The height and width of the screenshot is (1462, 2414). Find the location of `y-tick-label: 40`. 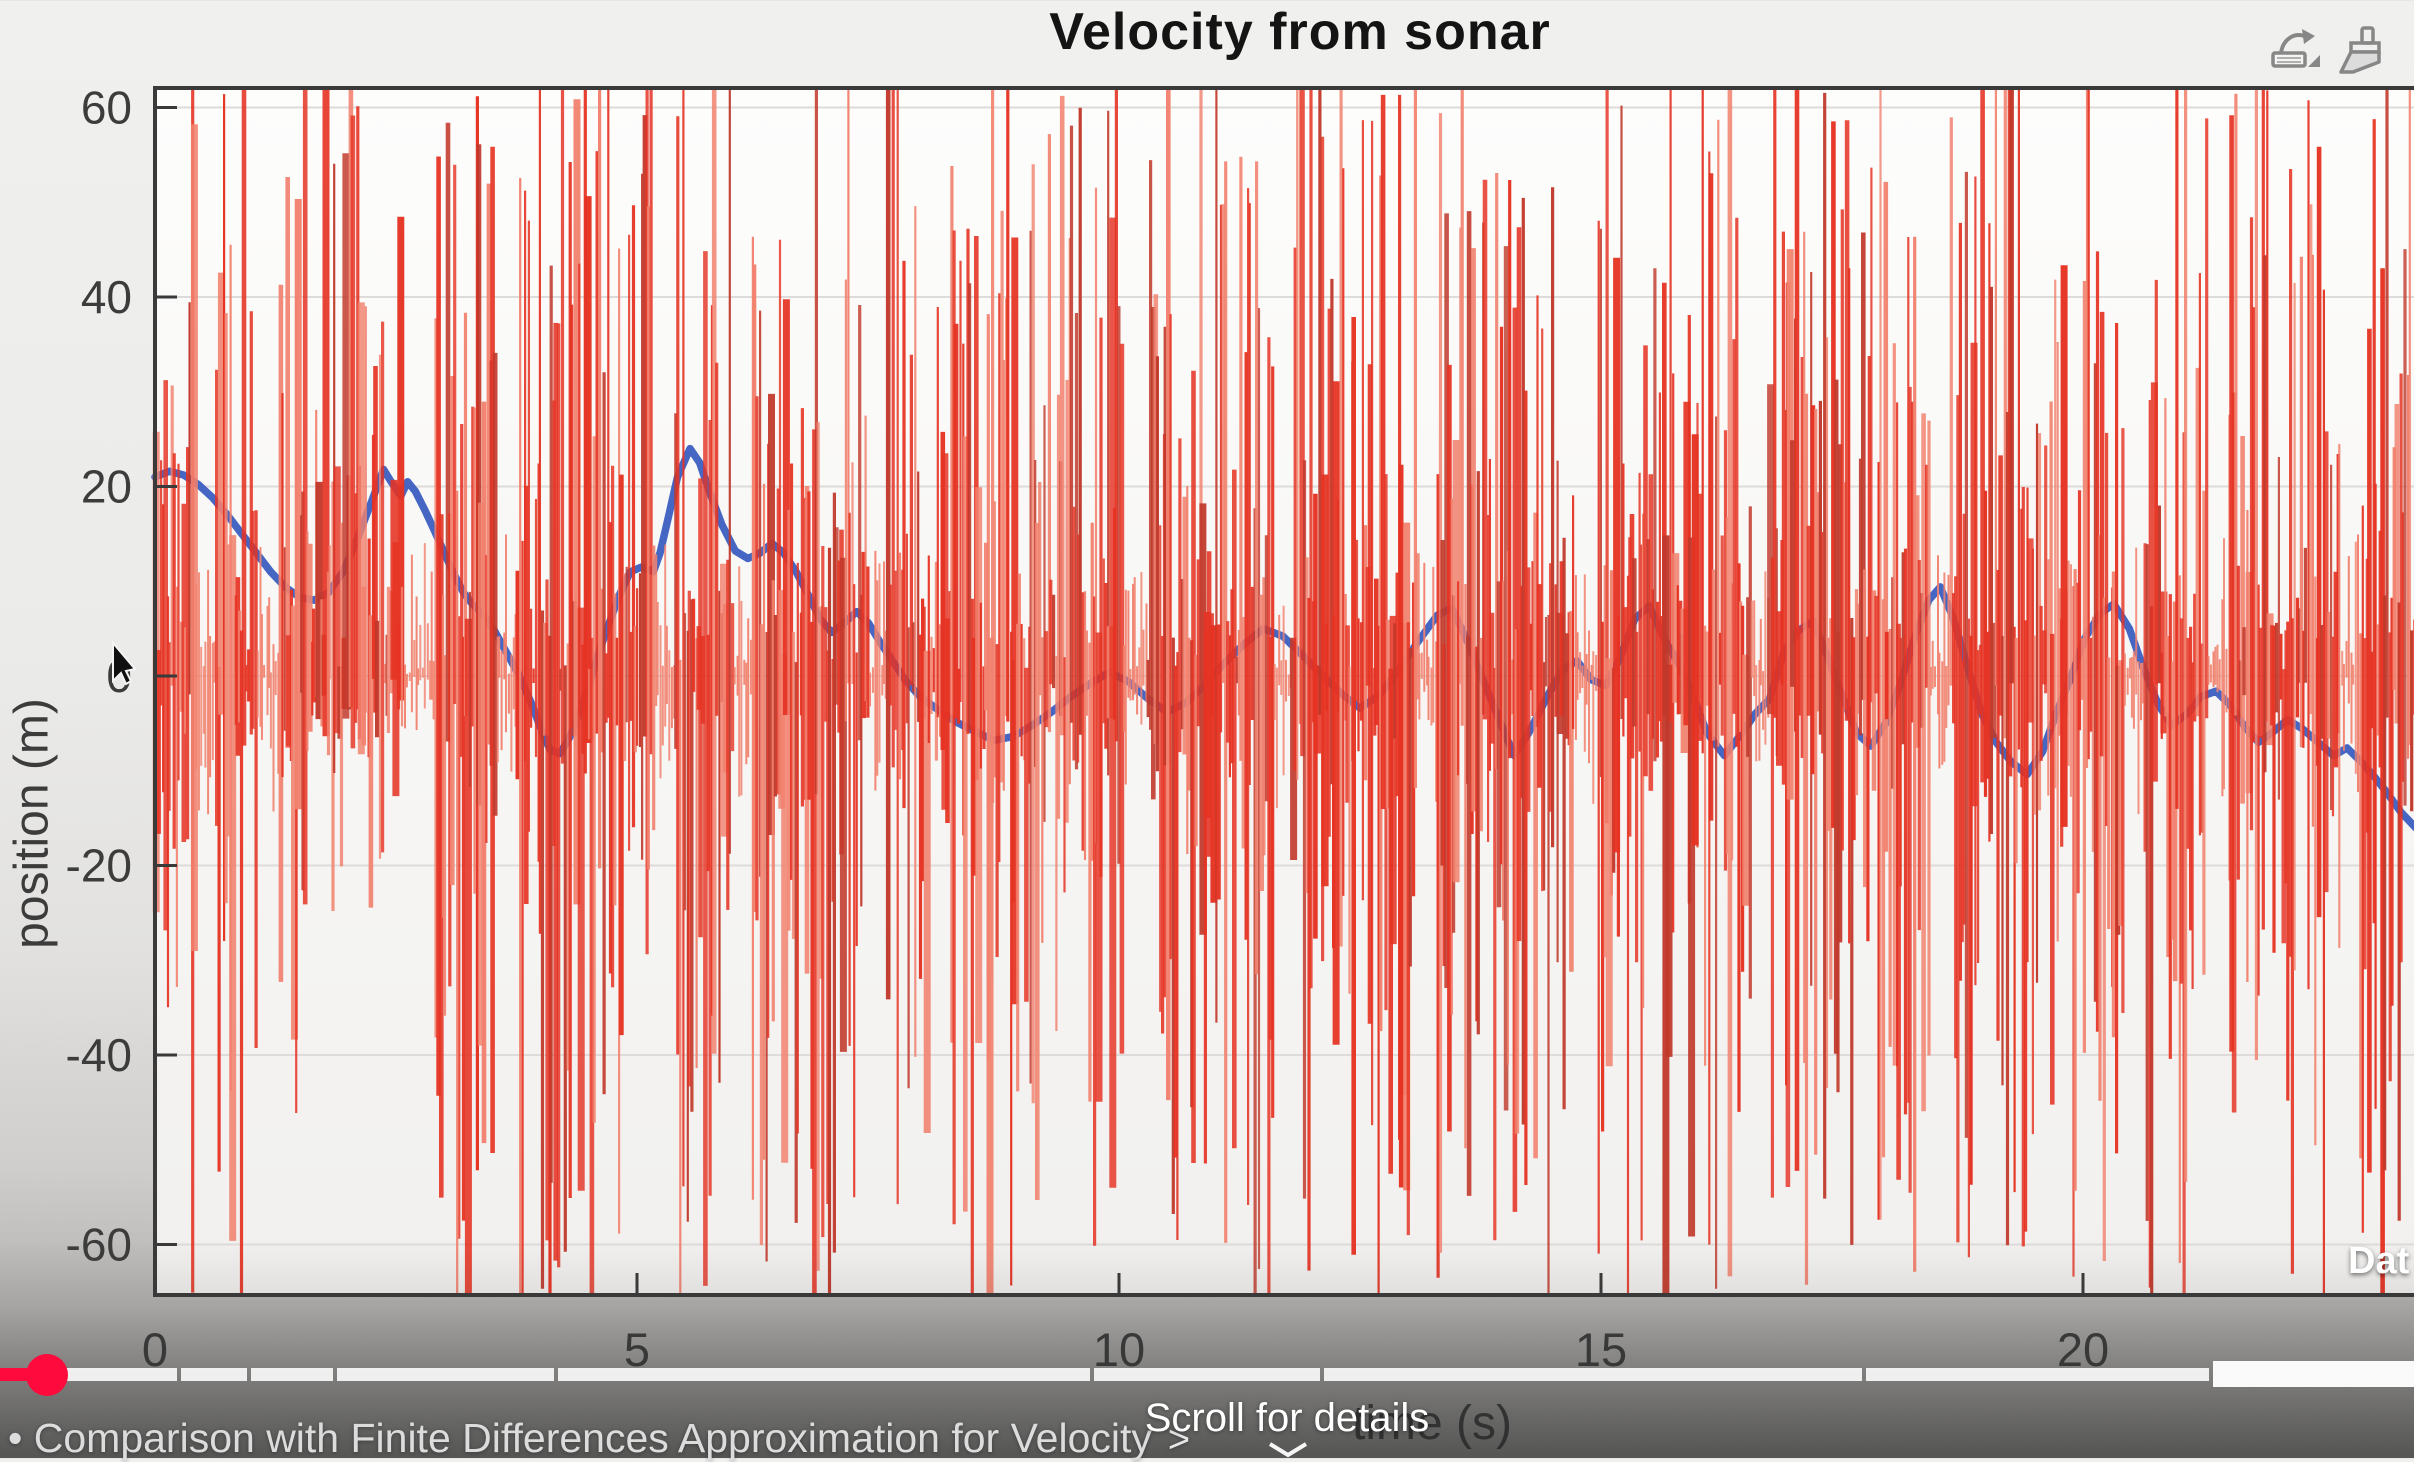

y-tick-label: 40 is located at coordinates (106, 297).